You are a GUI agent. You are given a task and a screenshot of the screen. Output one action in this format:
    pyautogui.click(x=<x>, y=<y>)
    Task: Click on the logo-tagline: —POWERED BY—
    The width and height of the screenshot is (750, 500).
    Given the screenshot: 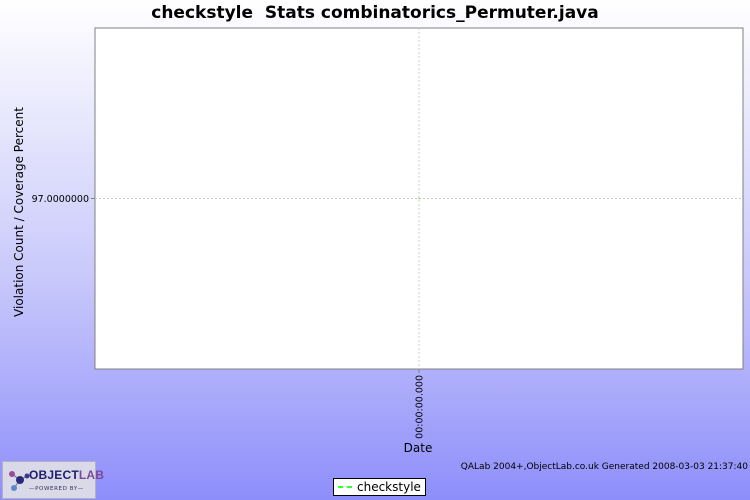 What is the action you would take?
    pyautogui.click(x=56, y=489)
    